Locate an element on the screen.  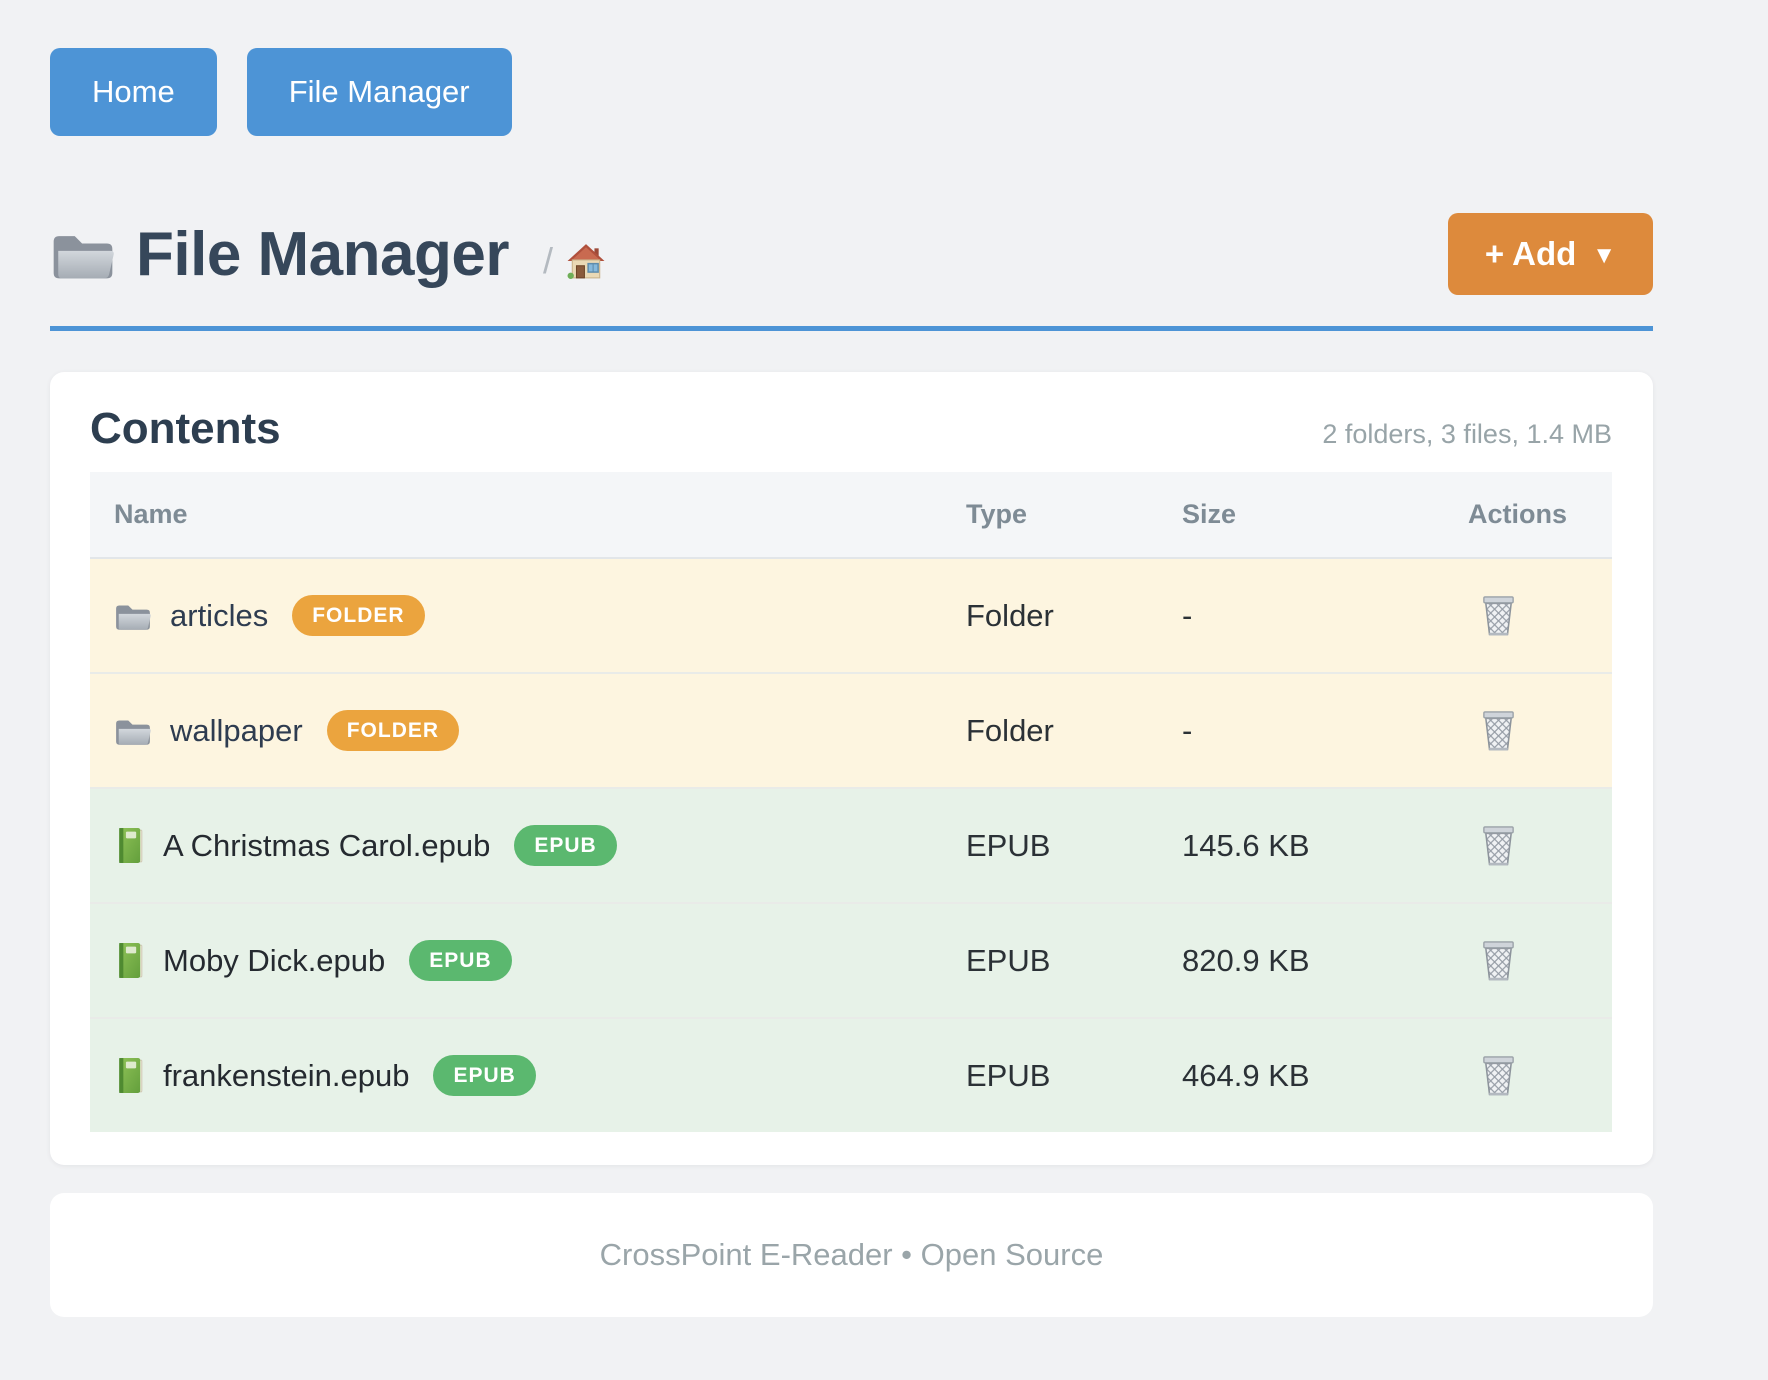
open-folder-icon is located at coordinates (83, 254).